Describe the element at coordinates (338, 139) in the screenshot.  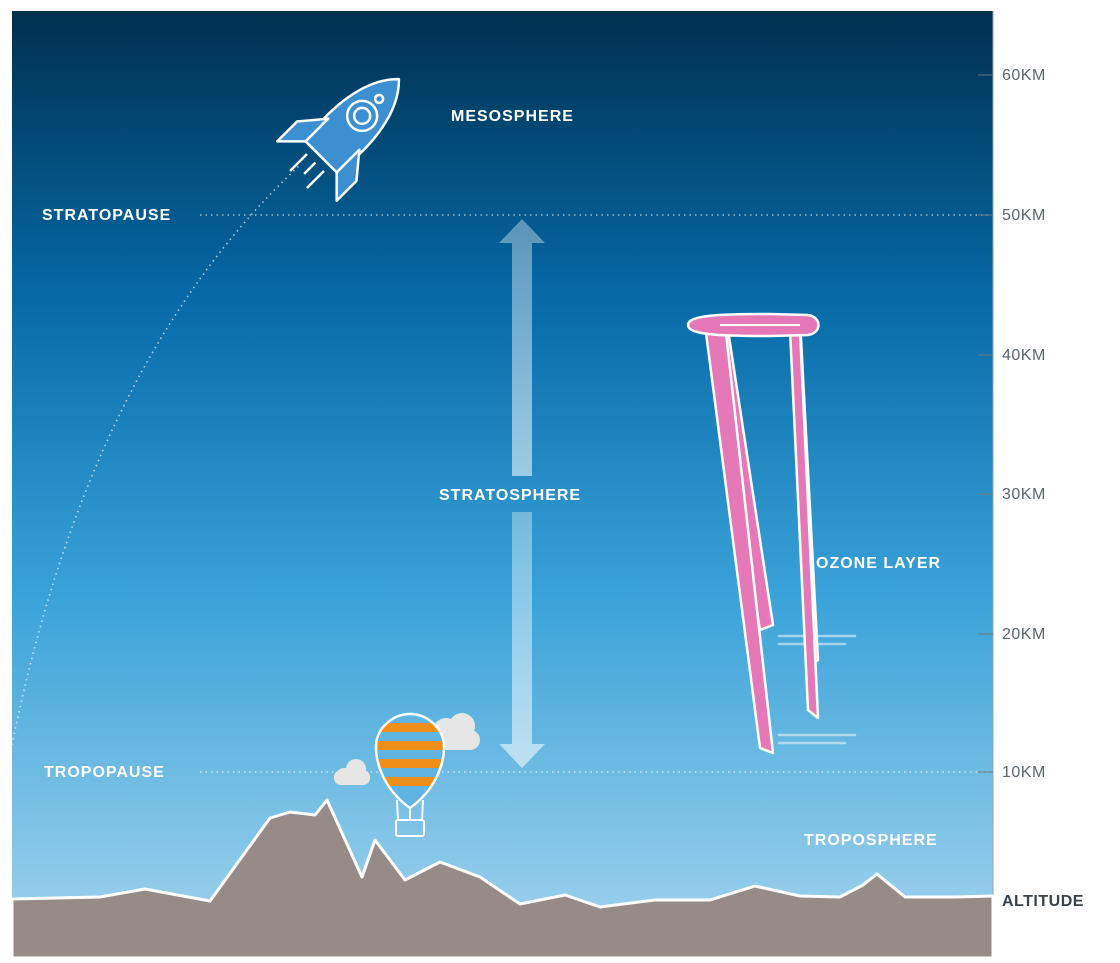
I see `rocket-icon` at that location.